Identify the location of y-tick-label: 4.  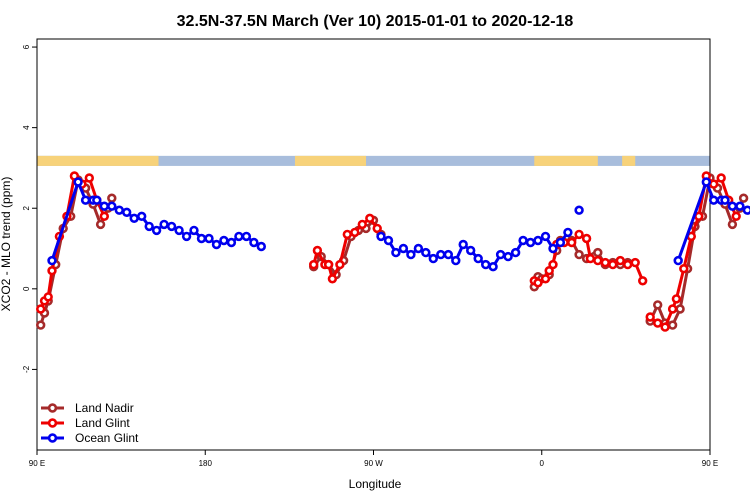
(26, 127).